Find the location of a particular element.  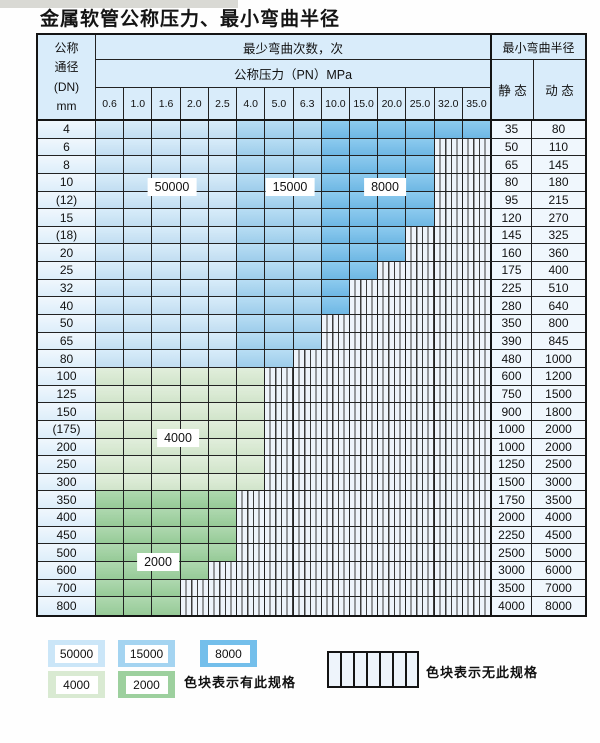

static-value: 2000 is located at coordinates (511, 517).